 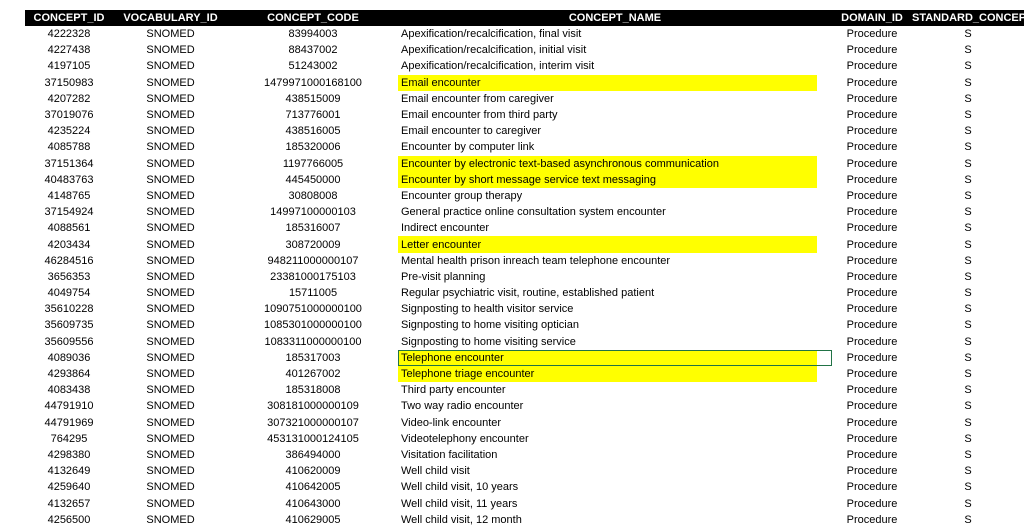 I want to click on table-cell: 4088561, so click(x=69, y=228).